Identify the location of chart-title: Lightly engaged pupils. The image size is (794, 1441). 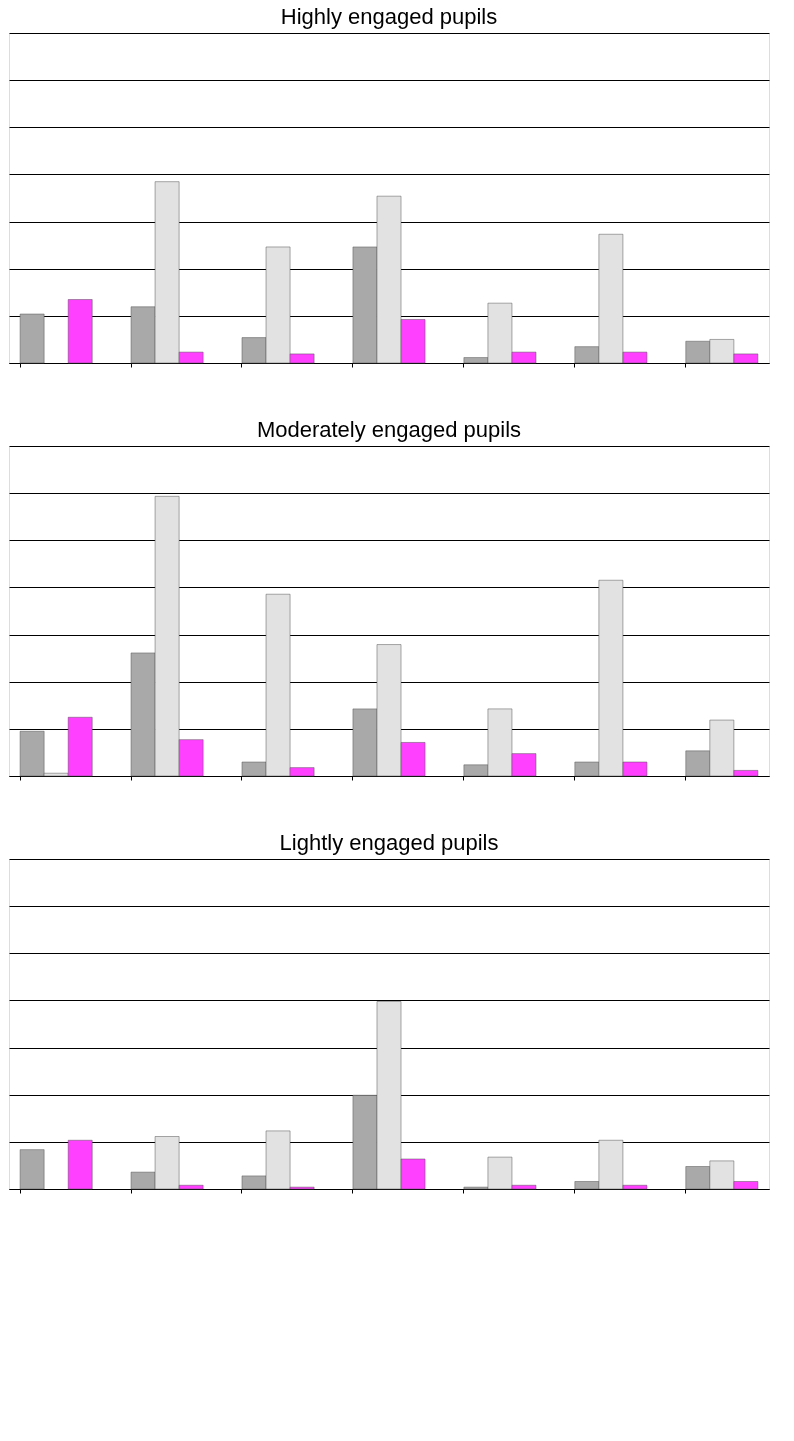
(389, 842).